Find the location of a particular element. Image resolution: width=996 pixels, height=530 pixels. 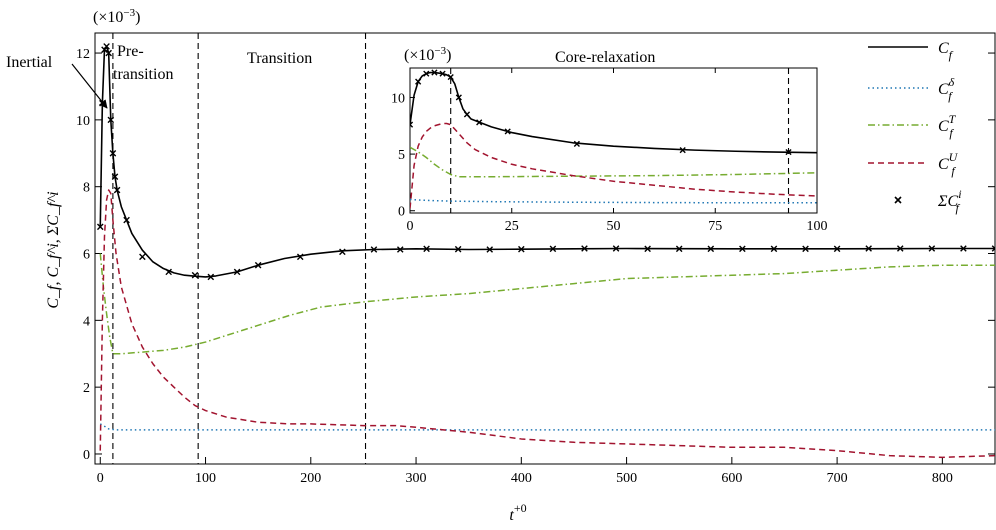

y-tick-label: 2 is located at coordinates (86, 388).